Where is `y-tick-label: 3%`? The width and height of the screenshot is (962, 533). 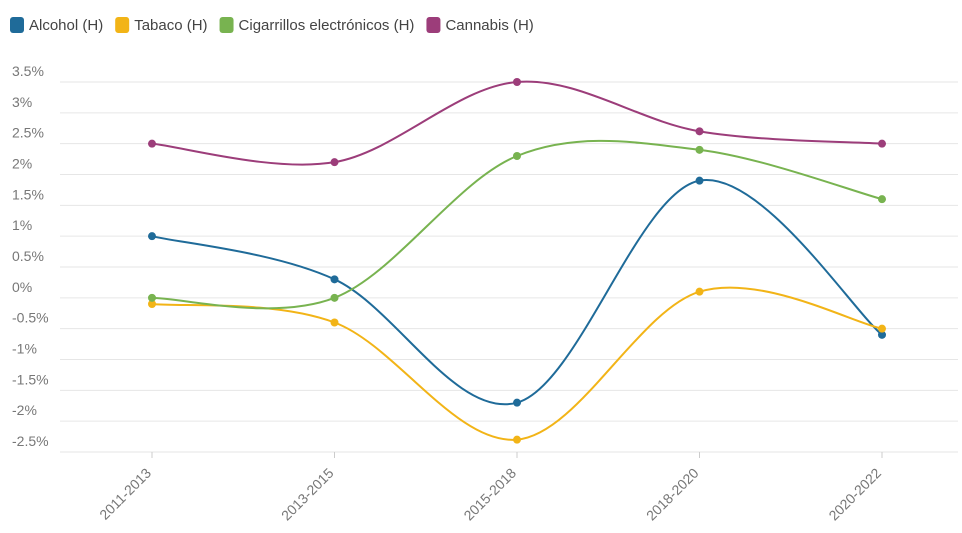
y-tick-label: 3% is located at coordinates (22, 102).